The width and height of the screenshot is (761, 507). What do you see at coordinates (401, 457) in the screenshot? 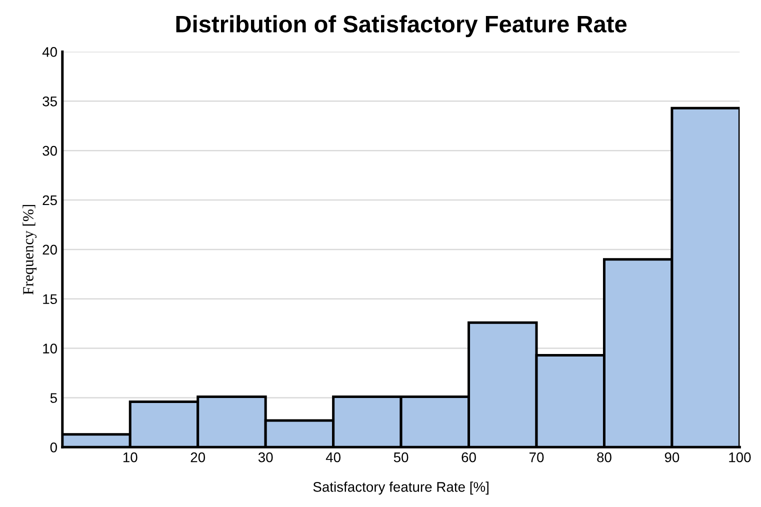
I see `x-tick-label: 50` at bounding box center [401, 457].